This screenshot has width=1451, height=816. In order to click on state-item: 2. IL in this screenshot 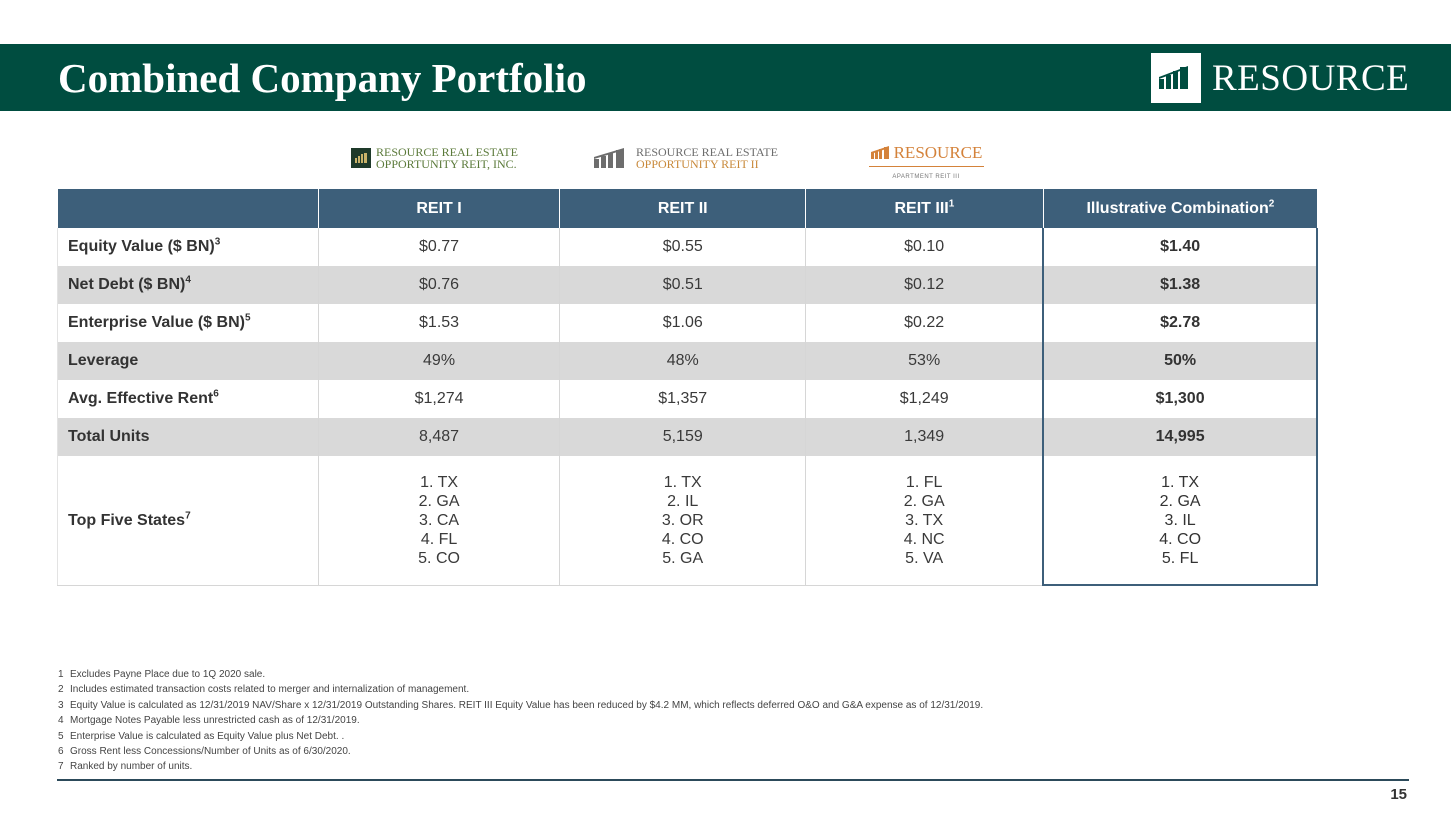, I will do `click(683, 501)`.